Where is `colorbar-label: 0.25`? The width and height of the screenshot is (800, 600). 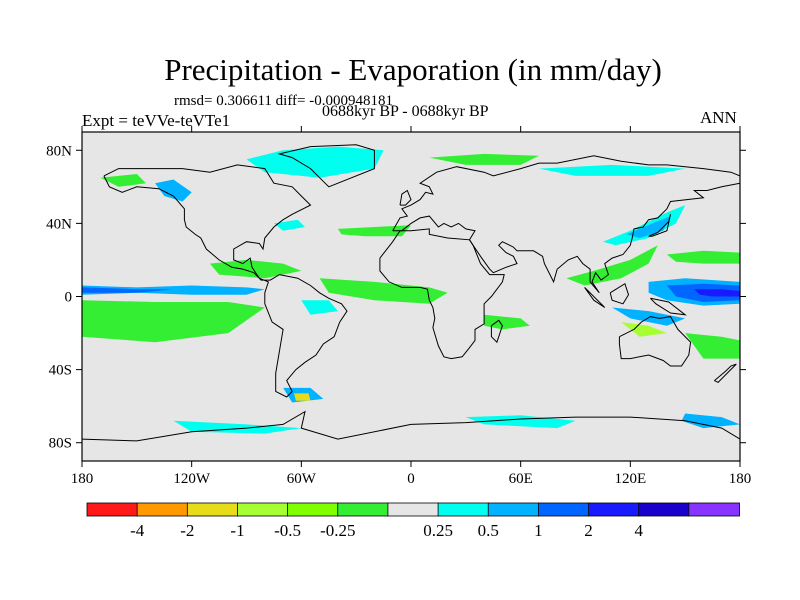 colorbar-label: 0.25 is located at coordinates (438, 530).